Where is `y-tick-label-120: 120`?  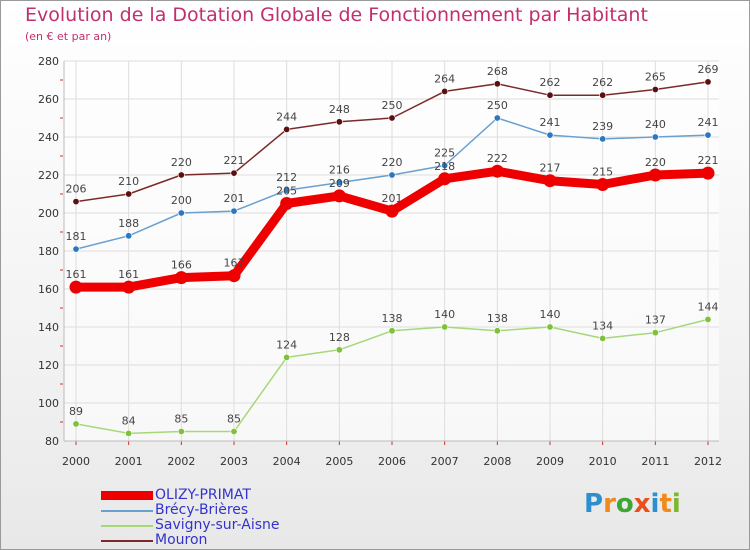 y-tick-label-120: 120 is located at coordinates (48, 365).